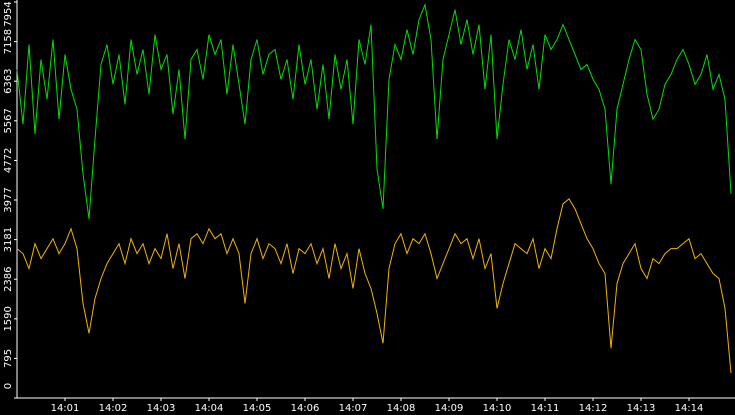 This screenshot has height=415, width=735. I want to click on x-tick-label: 14:08, so click(401, 408).